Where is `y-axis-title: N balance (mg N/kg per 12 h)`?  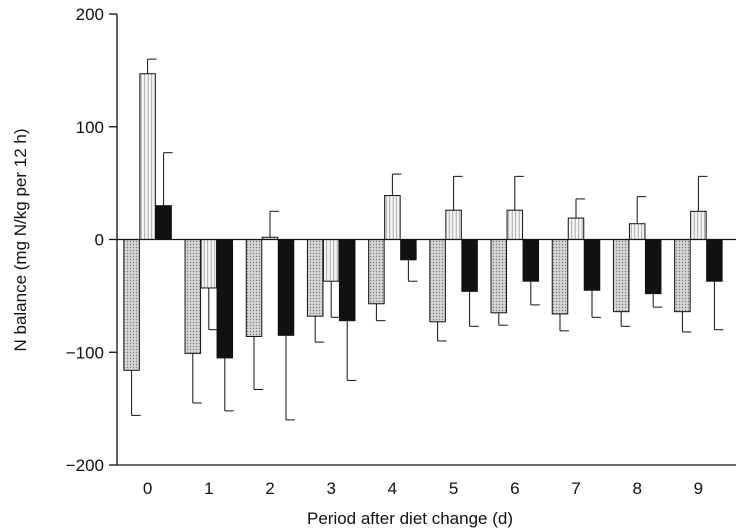
y-axis-title: N balance (mg N/kg per 12 h) is located at coordinates (20, 240).